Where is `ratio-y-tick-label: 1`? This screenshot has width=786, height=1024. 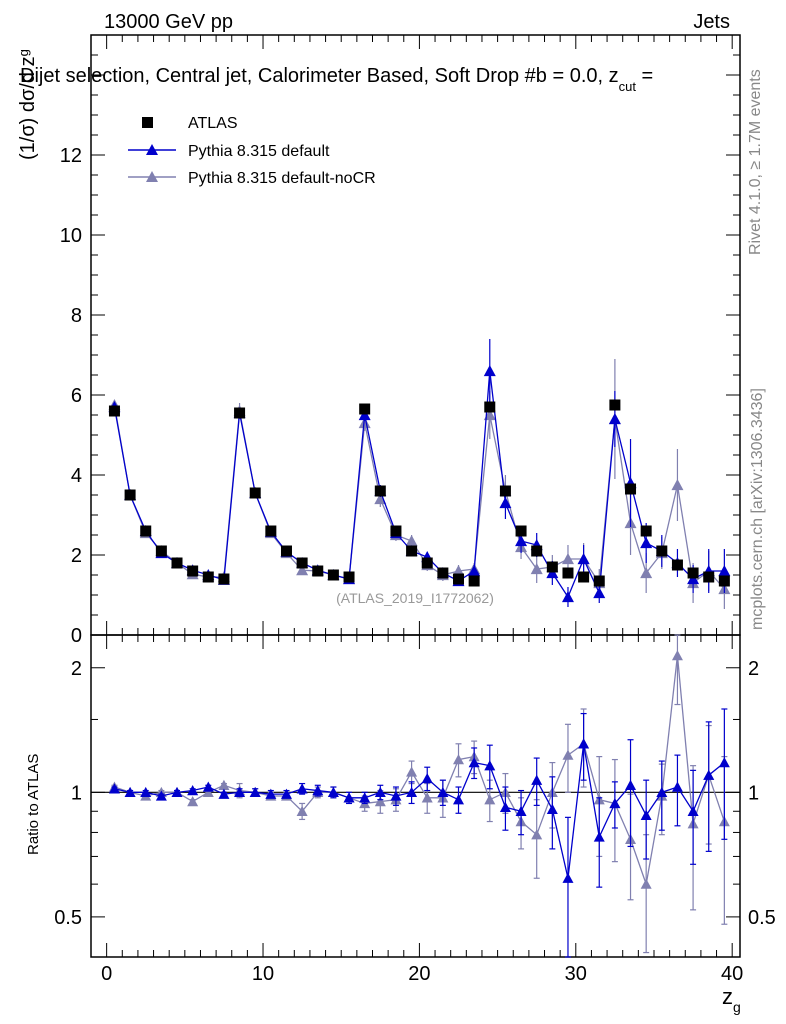 ratio-y-tick-label: 1 is located at coordinates (76, 793).